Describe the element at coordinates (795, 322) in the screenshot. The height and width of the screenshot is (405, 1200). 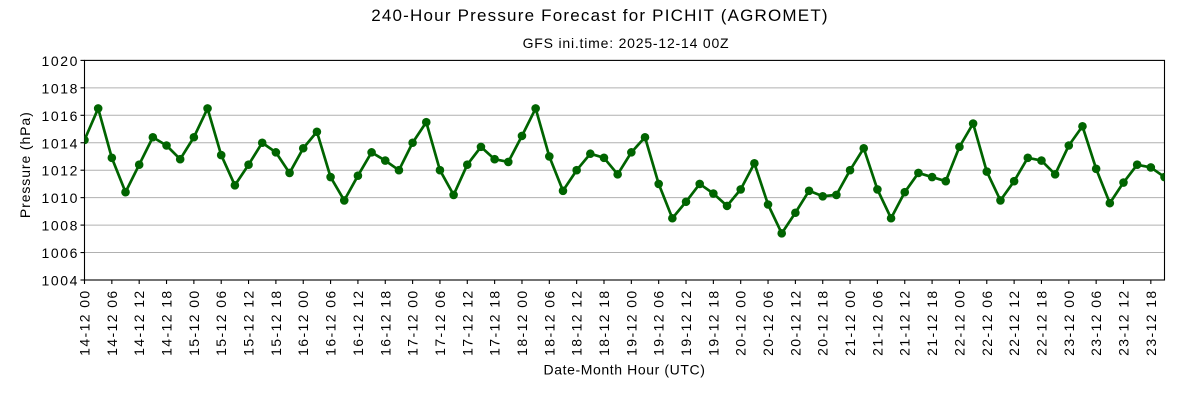
I see `svg-text: 20-12 12` at that location.